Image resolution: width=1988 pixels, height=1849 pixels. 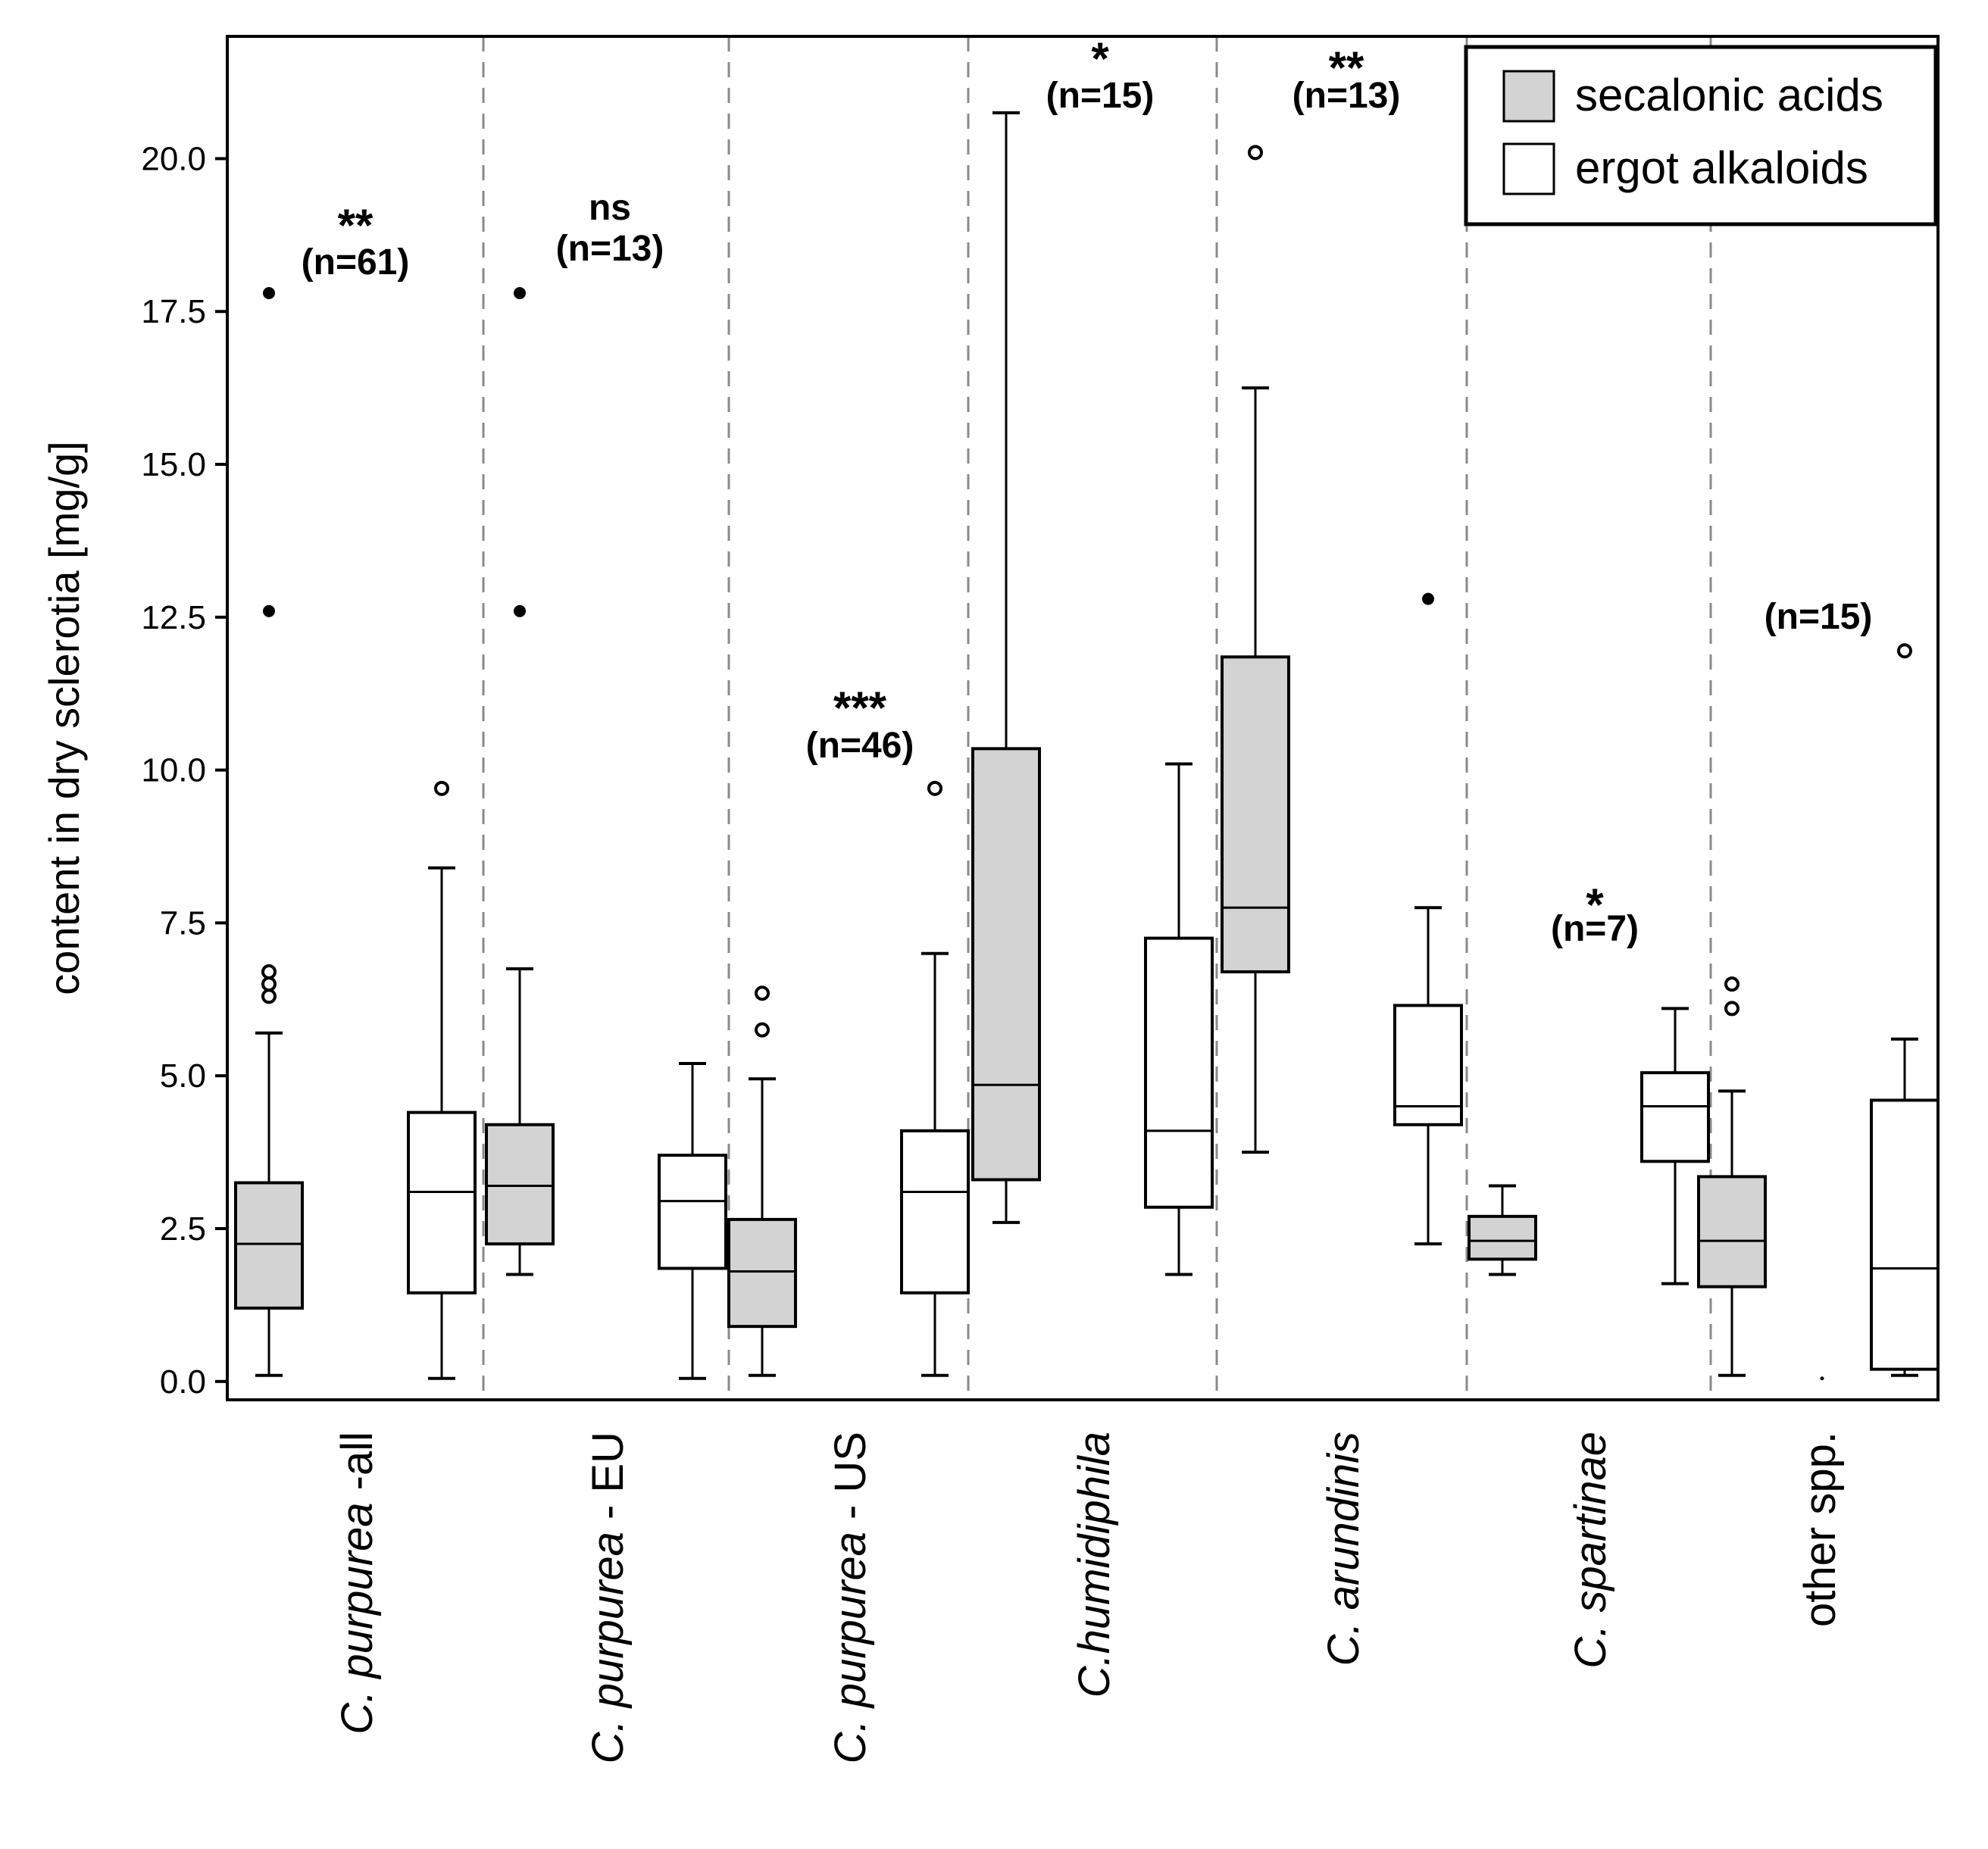 What do you see at coordinates (1006, 964) in the screenshot?
I see `g4-secalonic-box` at bounding box center [1006, 964].